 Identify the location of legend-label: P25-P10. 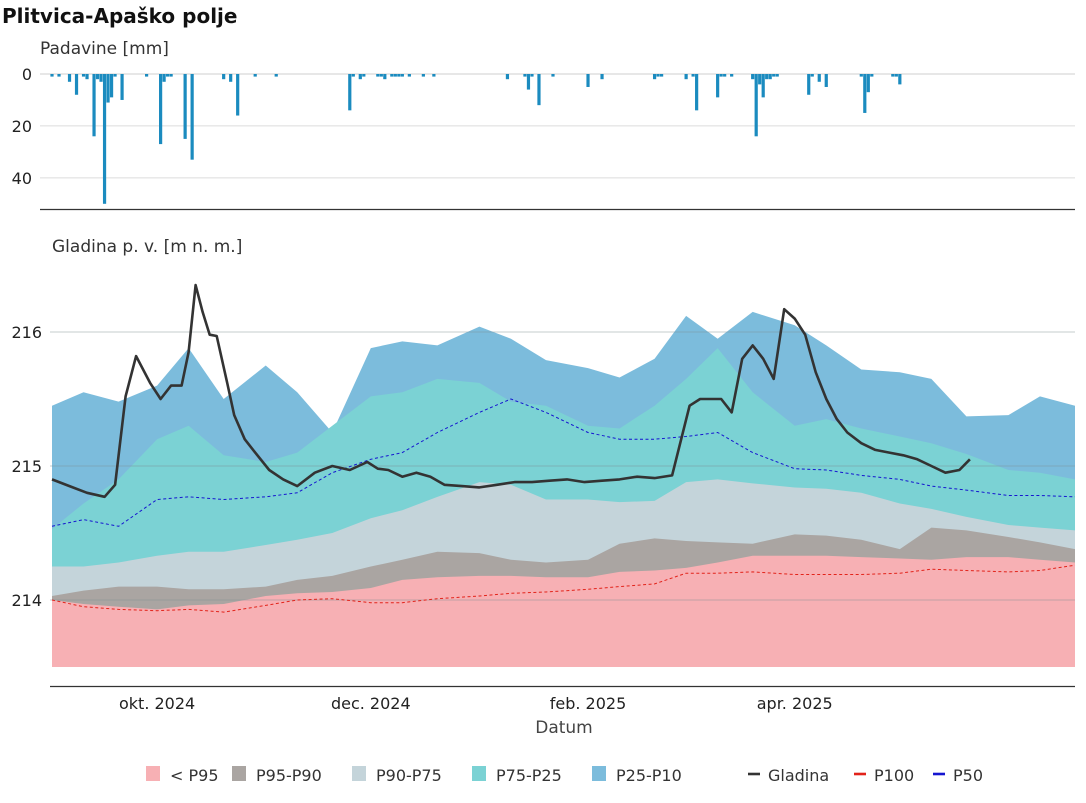
(649, 775).